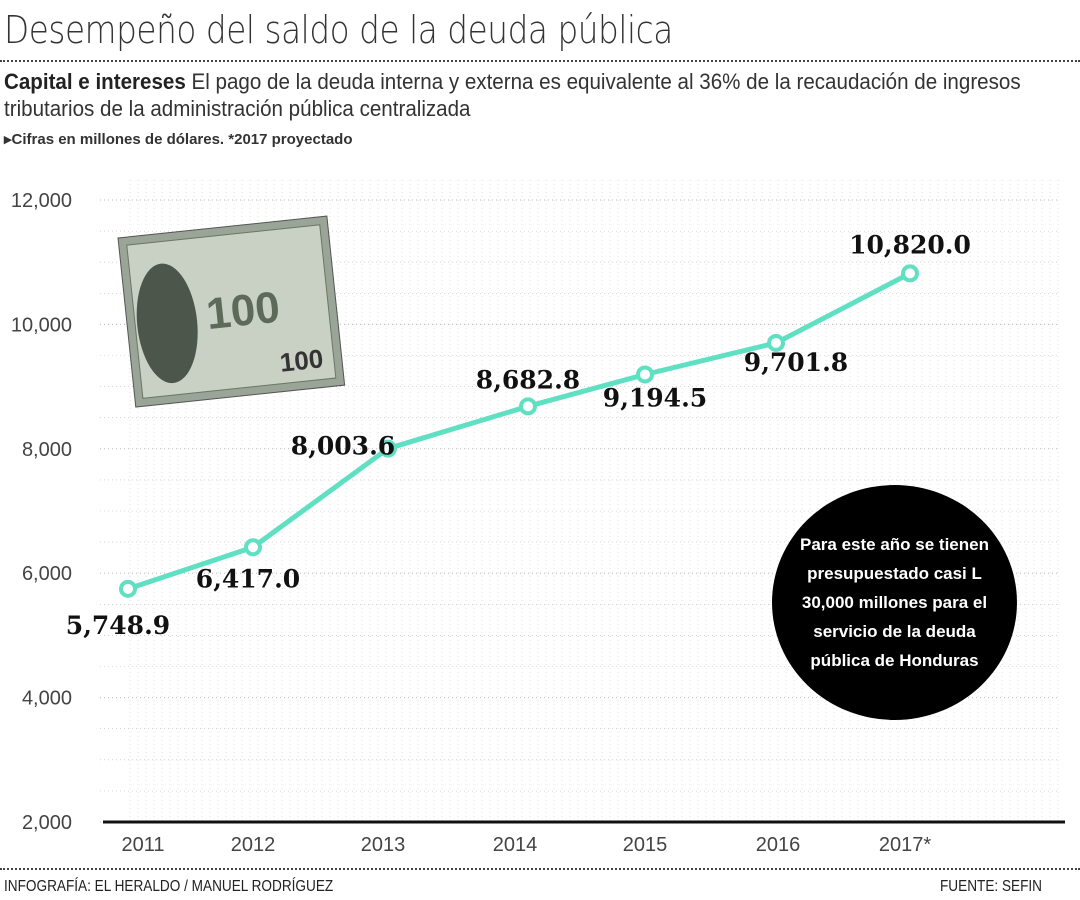  Describe the element at coordinates (905, 845) in the screenshot. I see `x-tick-label: 2017*` at that location.